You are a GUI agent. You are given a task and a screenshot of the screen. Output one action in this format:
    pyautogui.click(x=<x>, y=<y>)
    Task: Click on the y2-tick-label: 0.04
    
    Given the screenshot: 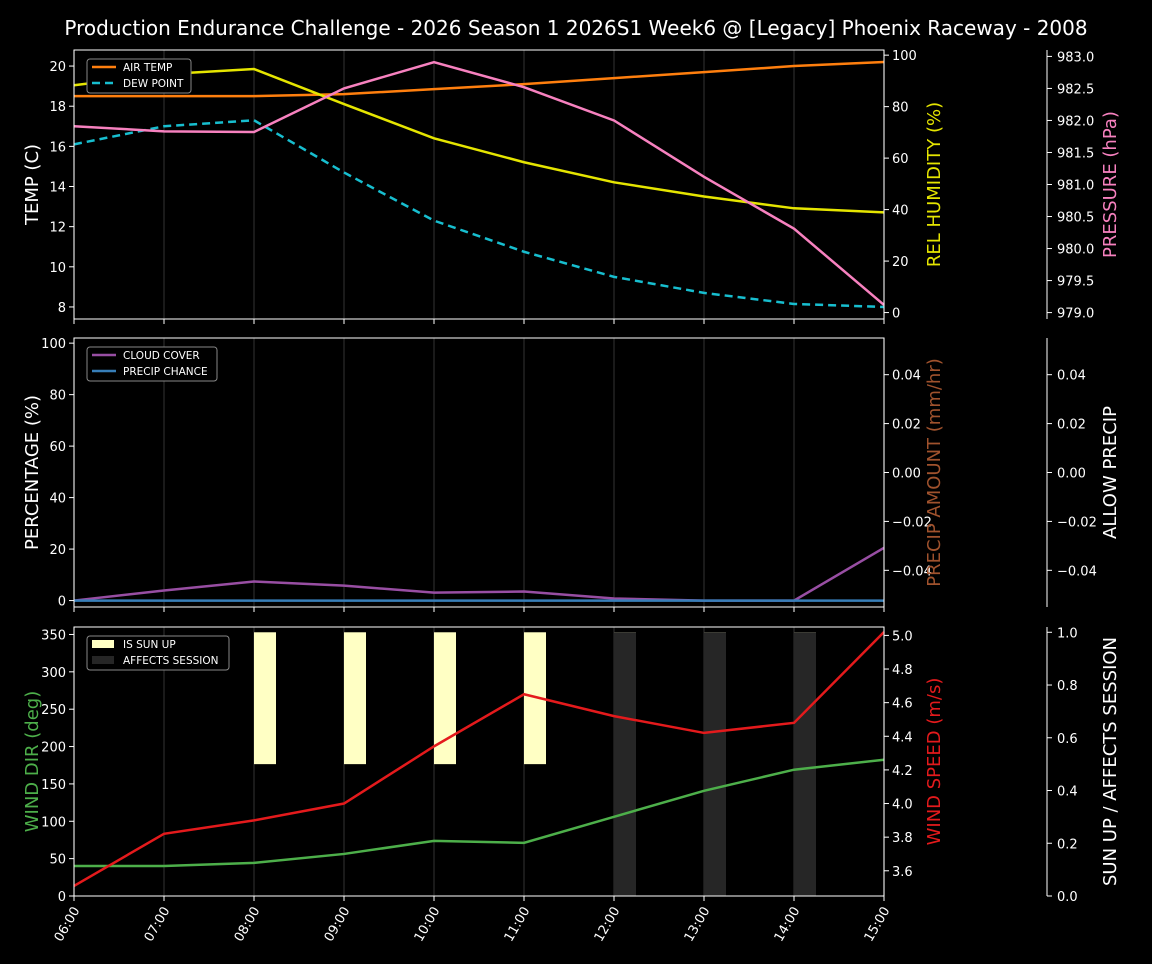 What is the action you would take?
    pyautogui.click(x=906, y=376)
    